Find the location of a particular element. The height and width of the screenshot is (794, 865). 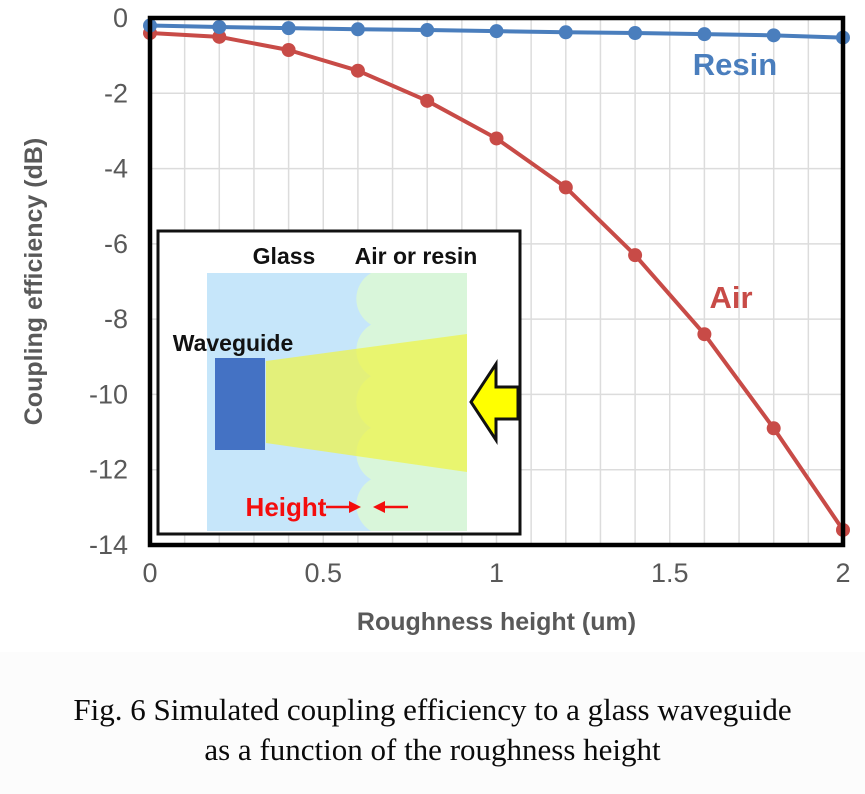

x-tick-label: 2 is located at coordinates (842, 573).